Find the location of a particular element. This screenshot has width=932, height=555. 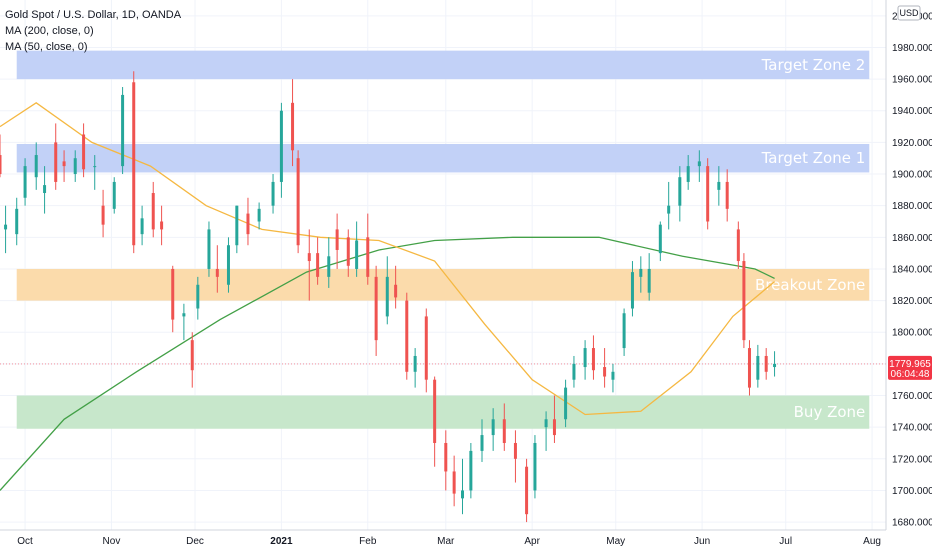

zone-label-3: Buy Zone is located at coordinates (830, 412).